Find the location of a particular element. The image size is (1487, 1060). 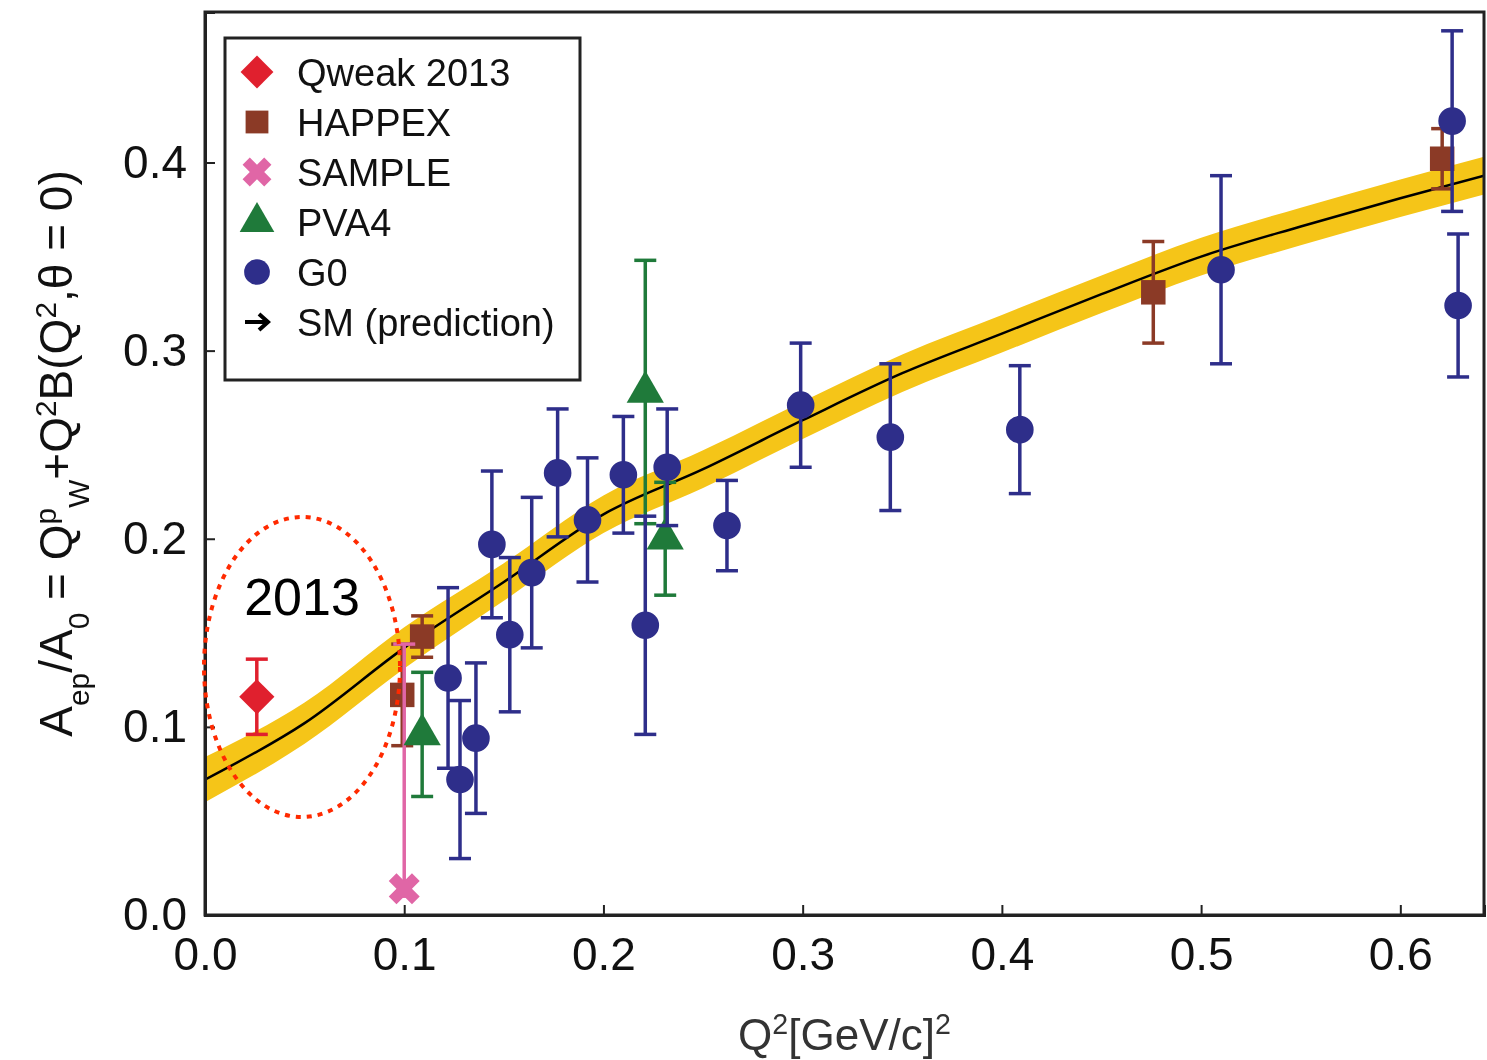

x-tick-label: 0.6 is located at coordinates (1400, 953).